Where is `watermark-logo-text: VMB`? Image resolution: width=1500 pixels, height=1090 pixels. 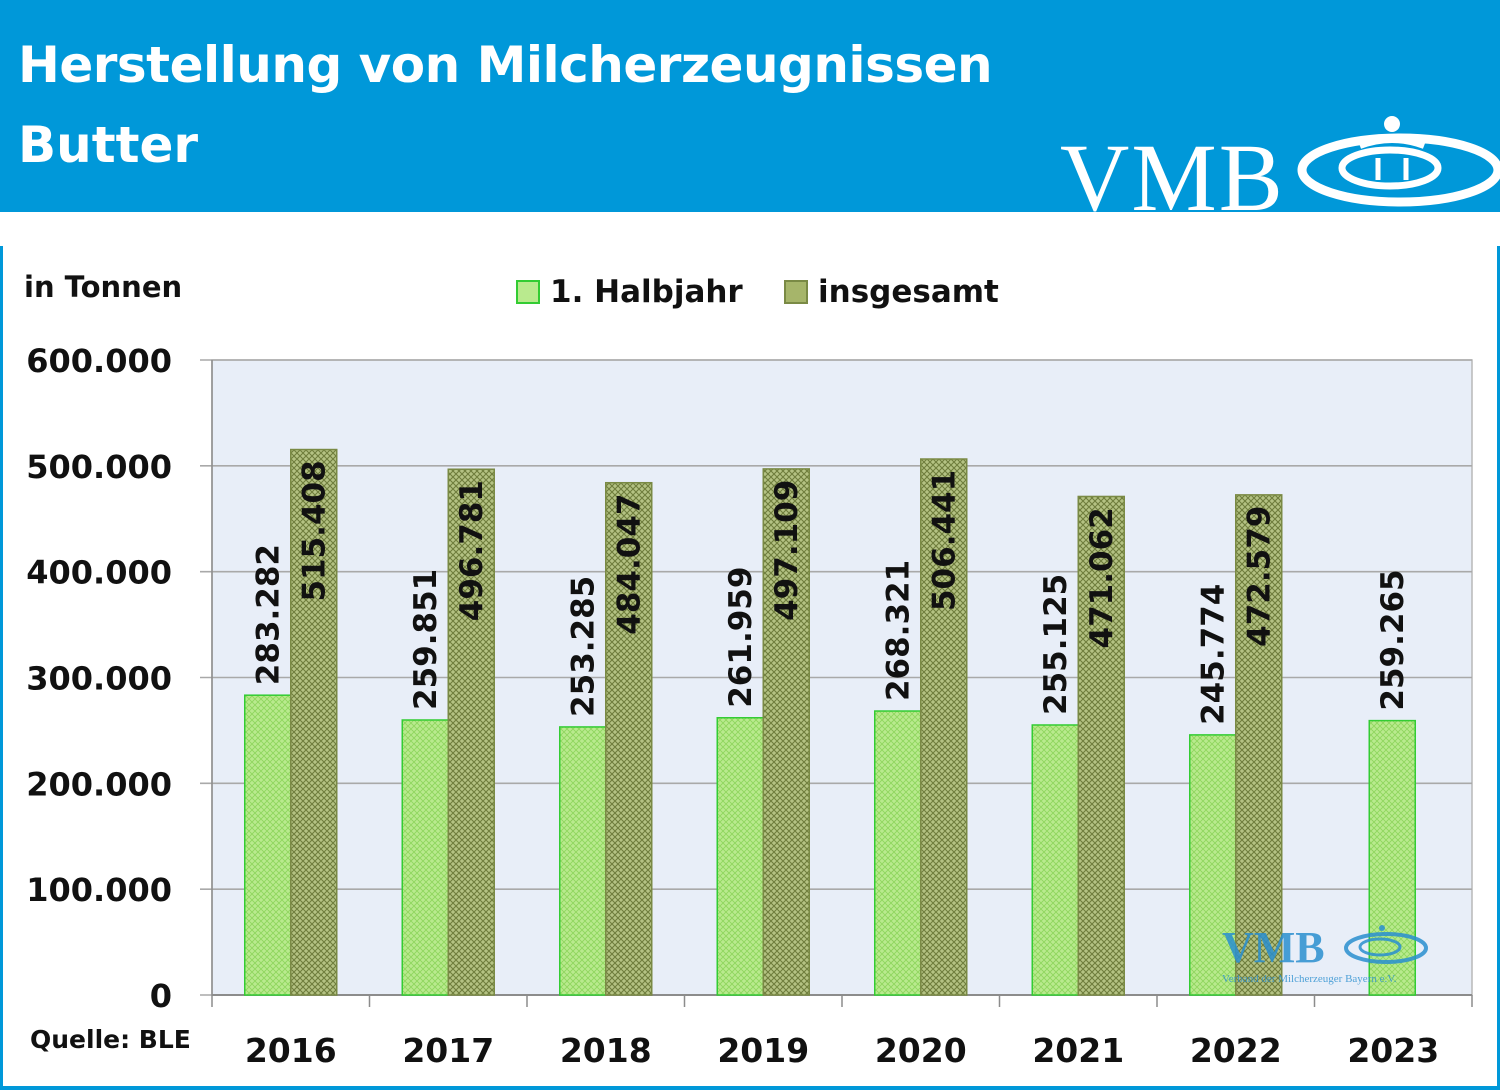
watermark-logo-text: VMB is located at coordinates (1273, 947).